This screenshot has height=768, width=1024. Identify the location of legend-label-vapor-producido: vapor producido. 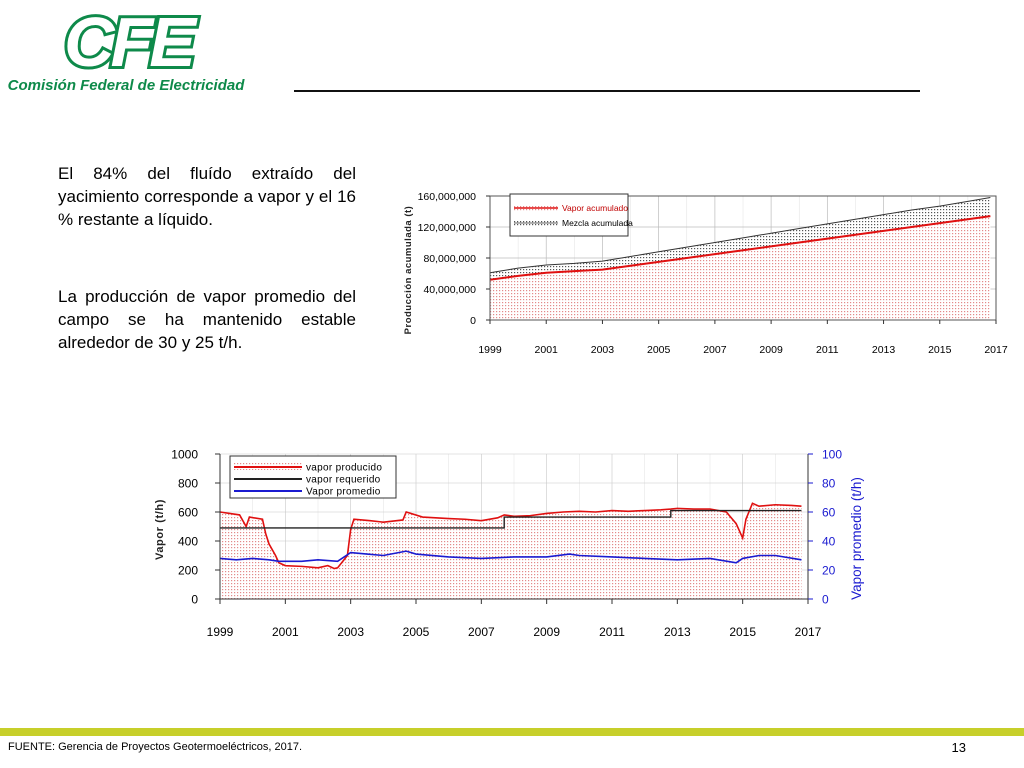
(344, 468).